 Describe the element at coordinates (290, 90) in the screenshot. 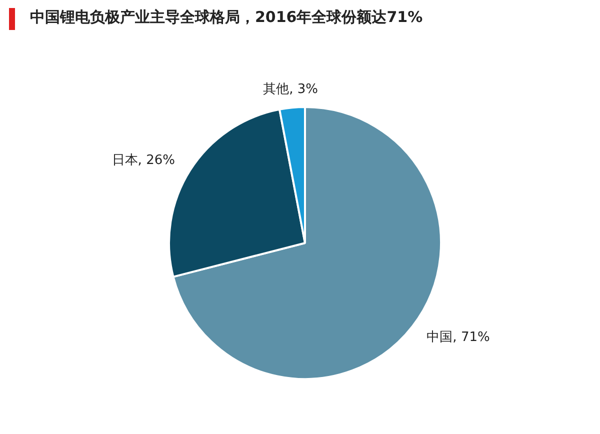

I see `slice-label: 其他, 3%` at that location.